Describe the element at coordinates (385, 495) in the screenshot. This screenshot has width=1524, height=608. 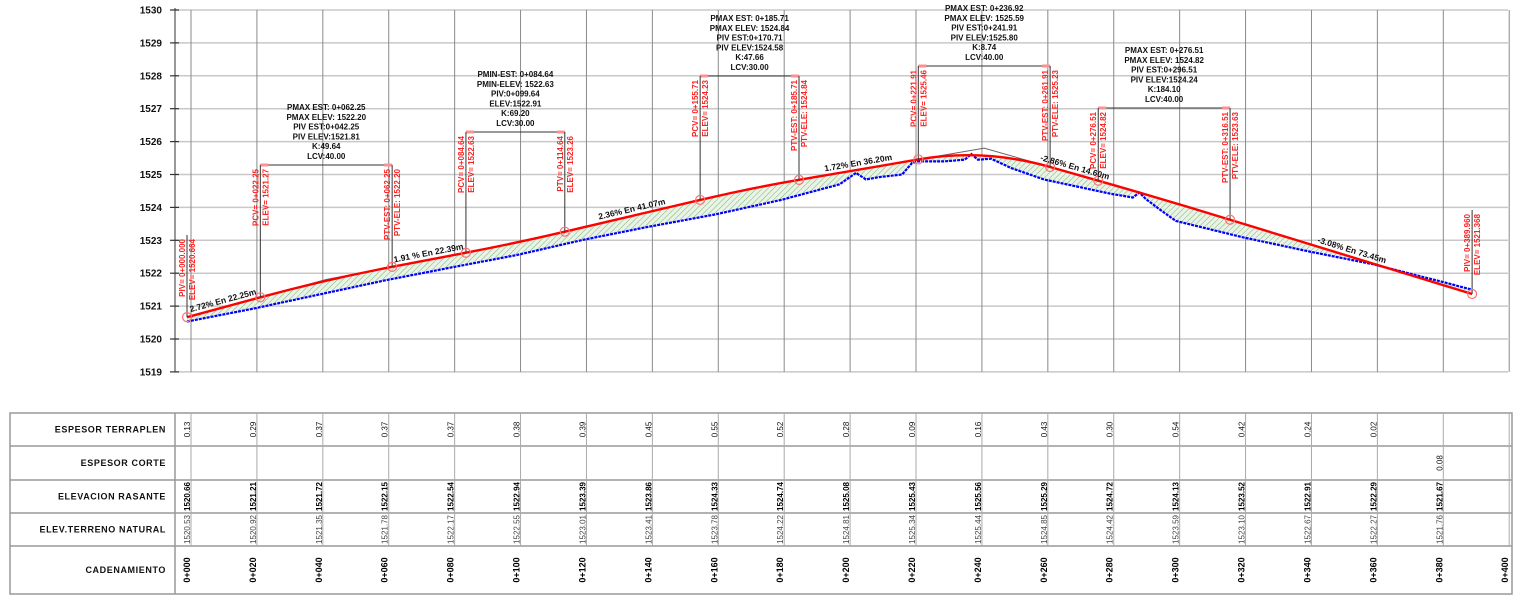
I see `table-cell: 1522.15` at that location.